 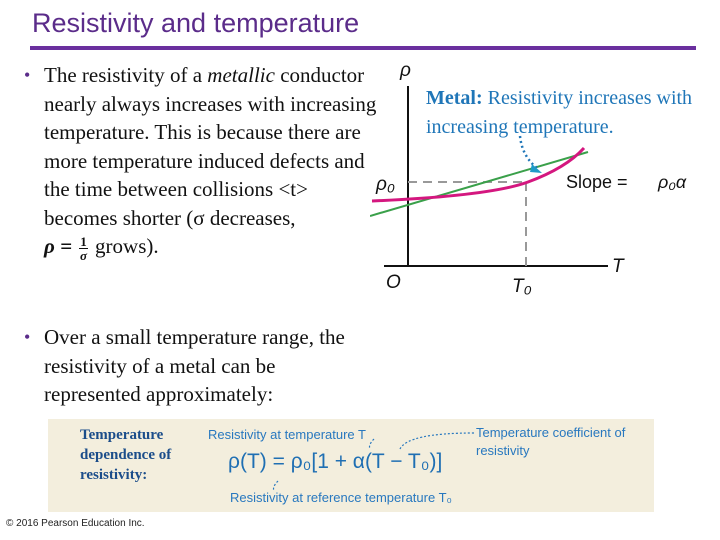 I want to click on slope-value: ρ₀α, so click(x=672, y=182).